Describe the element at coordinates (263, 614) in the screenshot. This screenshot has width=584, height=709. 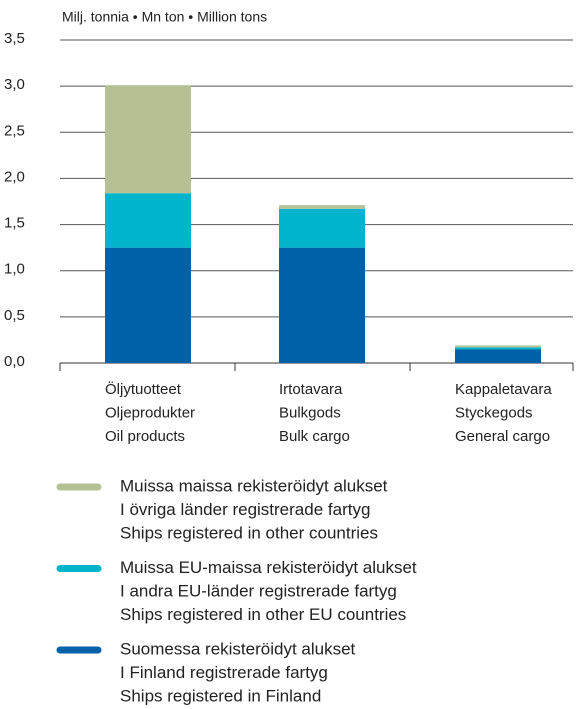
I see `legend-label: Ships registered in other EU countries` at that location.